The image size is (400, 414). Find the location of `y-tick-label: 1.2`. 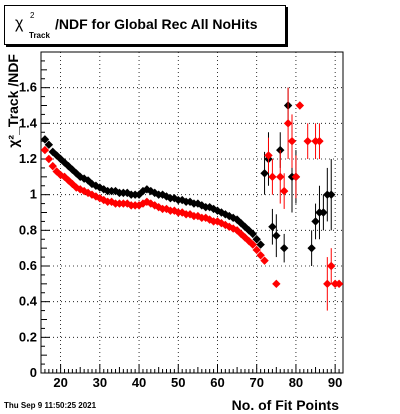

y-tick-label: 1.2 is located at coordinates (28, 158).